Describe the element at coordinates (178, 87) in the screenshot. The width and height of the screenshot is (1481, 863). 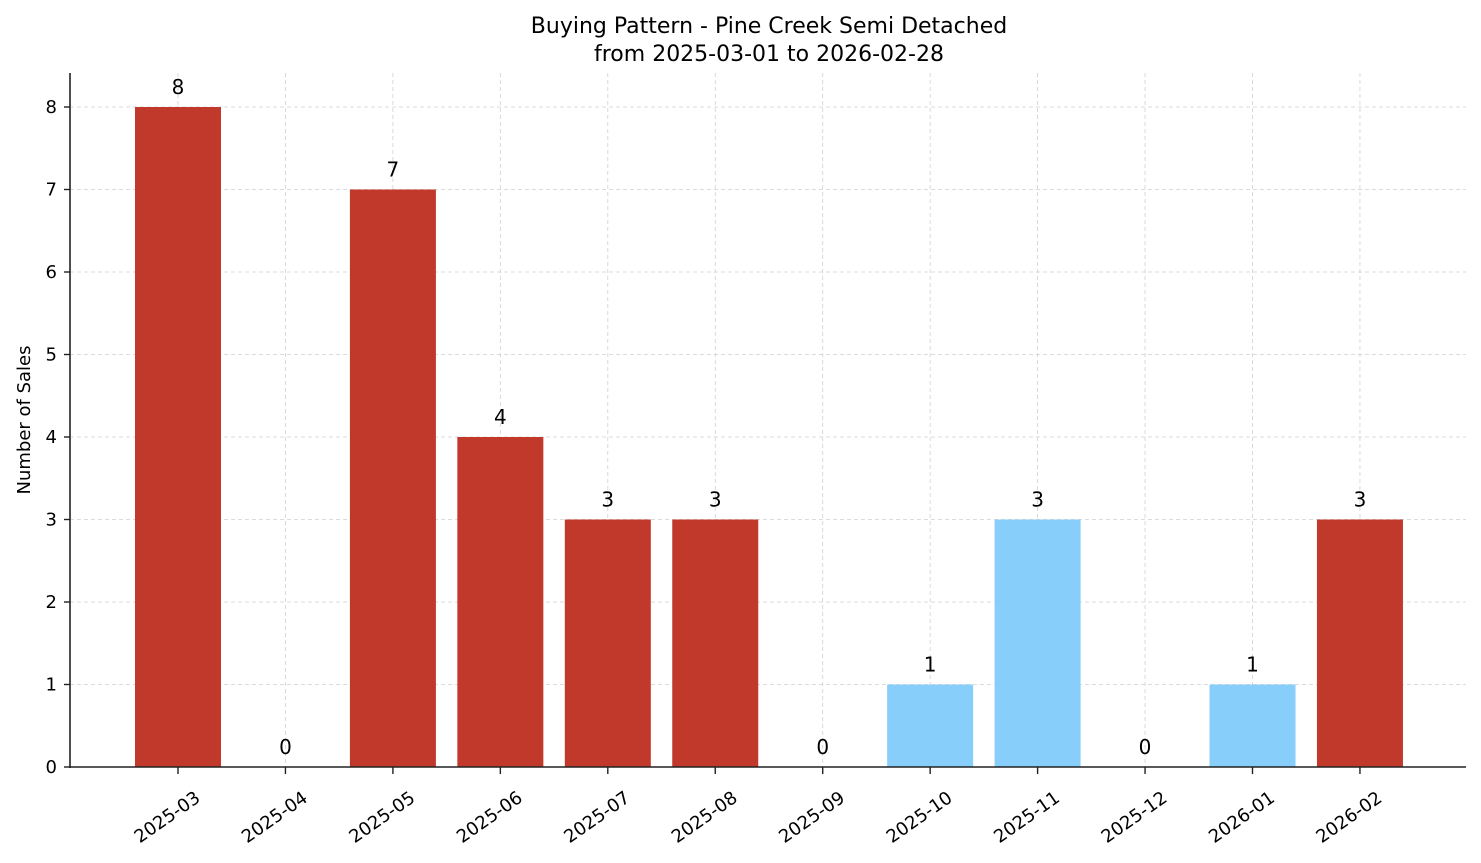
I see `bar-value-label: 8` at that location.